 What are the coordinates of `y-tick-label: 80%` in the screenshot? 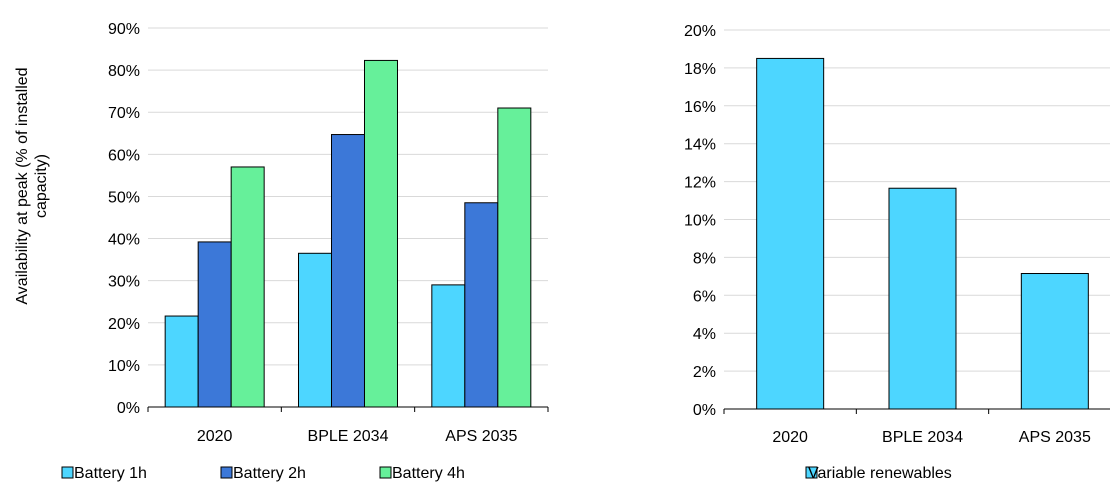 It's located at (124, 71).